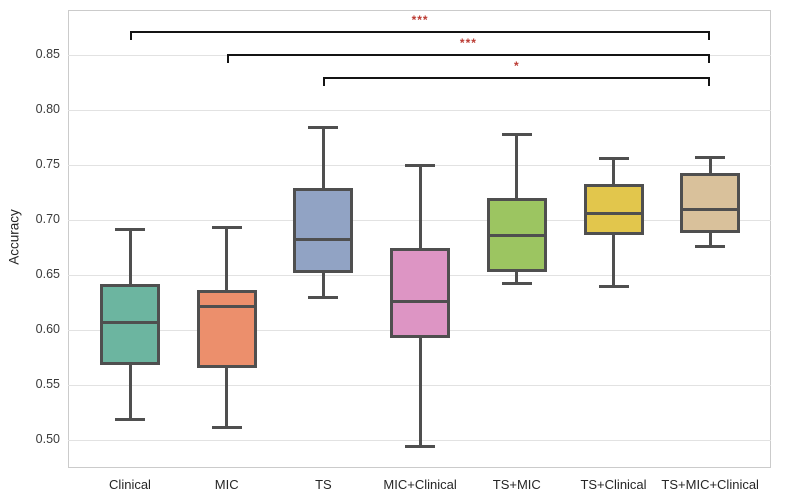  Describe the element at coordinates (323, 484) in the screenshot. I see `x-tick-label-ts: TS` at that location.